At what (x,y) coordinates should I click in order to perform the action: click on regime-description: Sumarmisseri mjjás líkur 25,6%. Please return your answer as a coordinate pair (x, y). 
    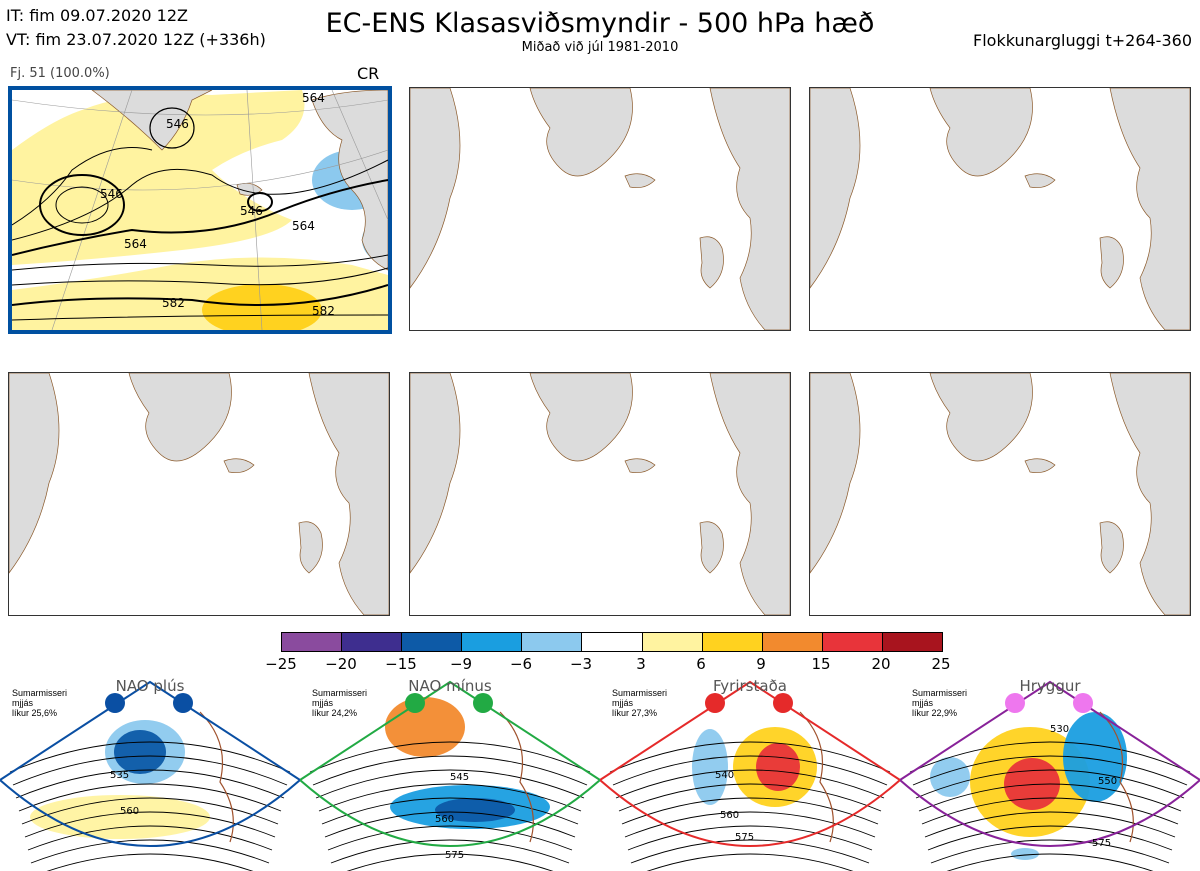
    Looking at the image, I should click on (39, 703).